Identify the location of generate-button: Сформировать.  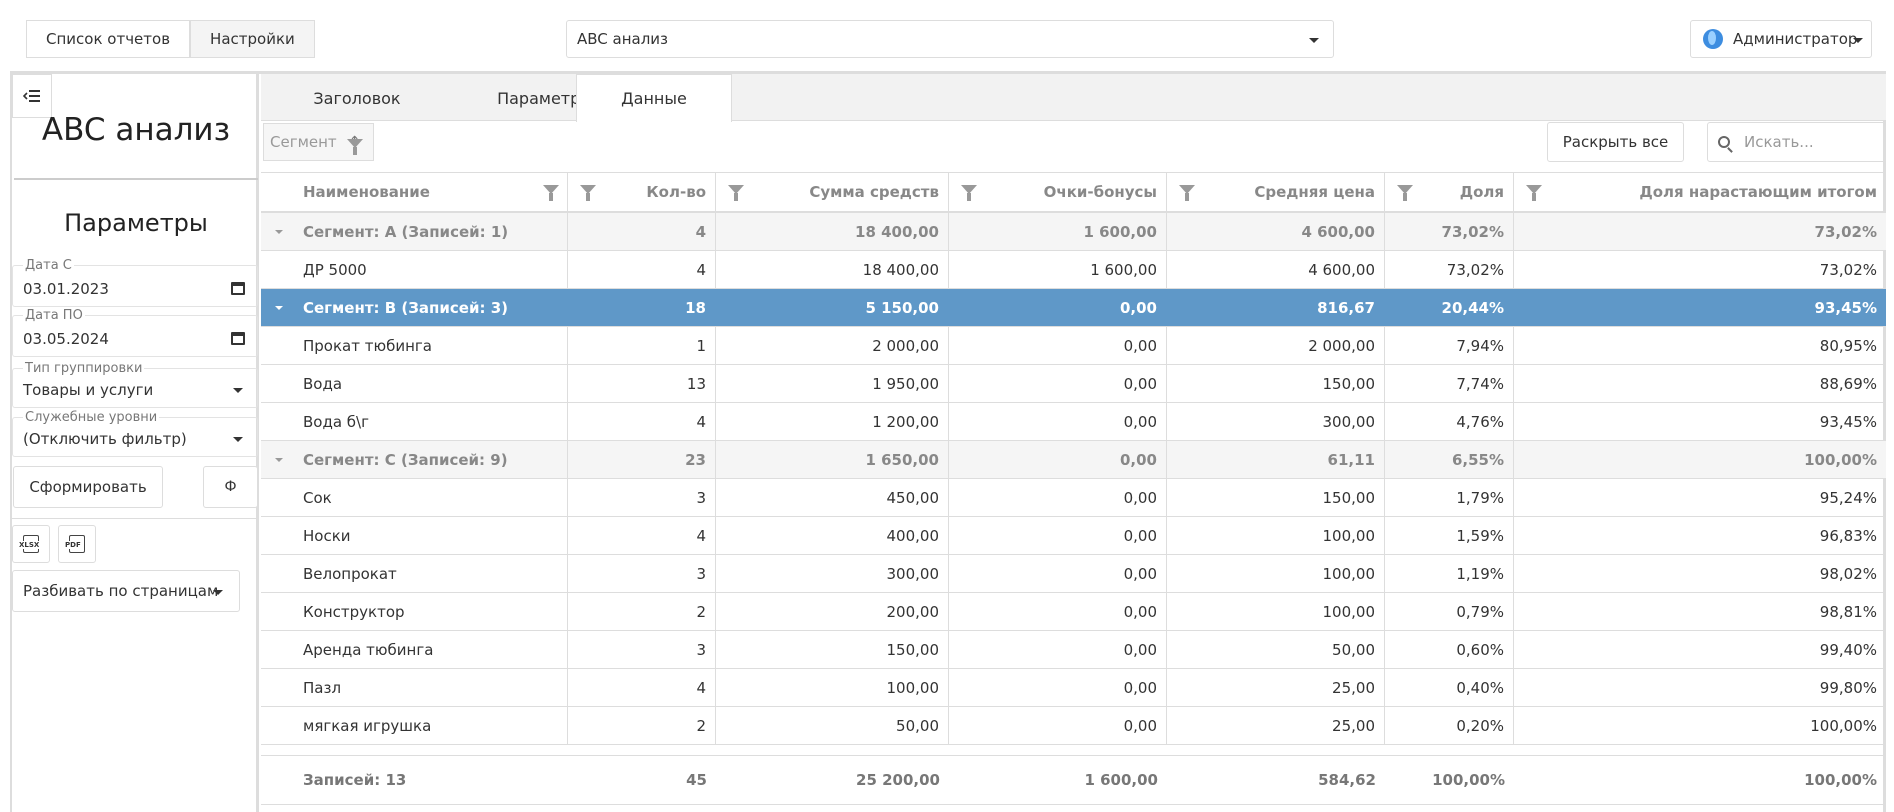
(88, 487).